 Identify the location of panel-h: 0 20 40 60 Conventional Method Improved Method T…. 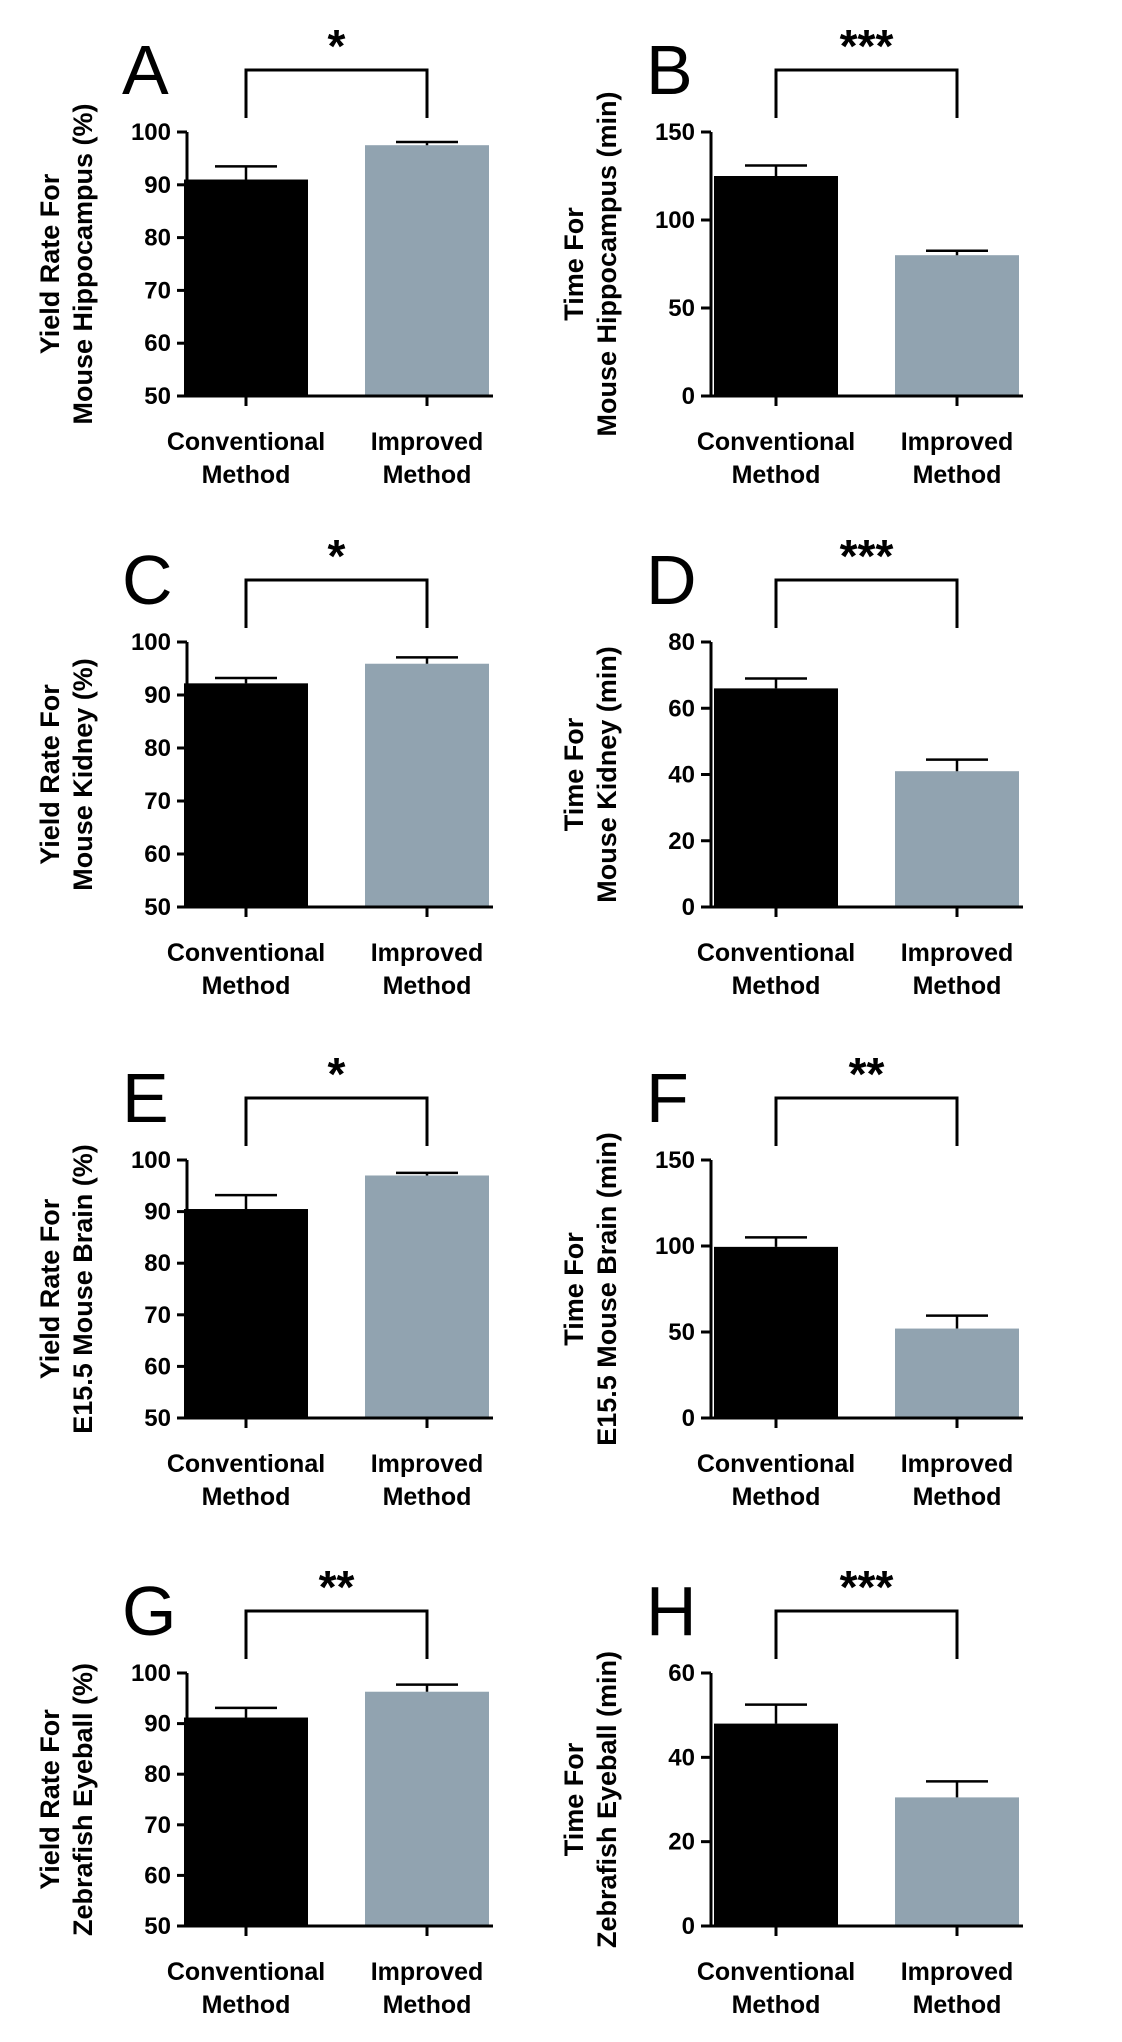
(791, 1790).